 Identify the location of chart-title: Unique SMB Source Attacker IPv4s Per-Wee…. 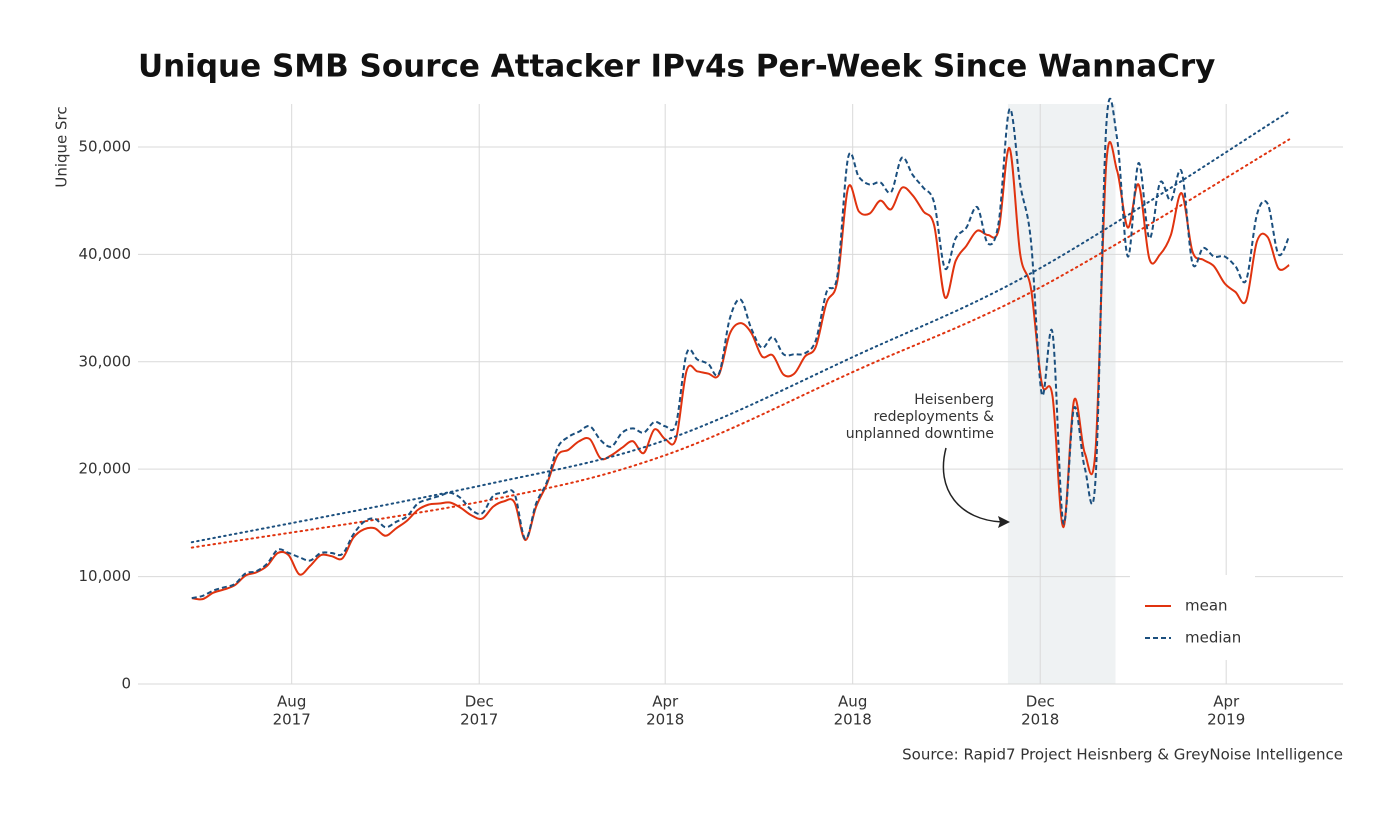
(676, 67).